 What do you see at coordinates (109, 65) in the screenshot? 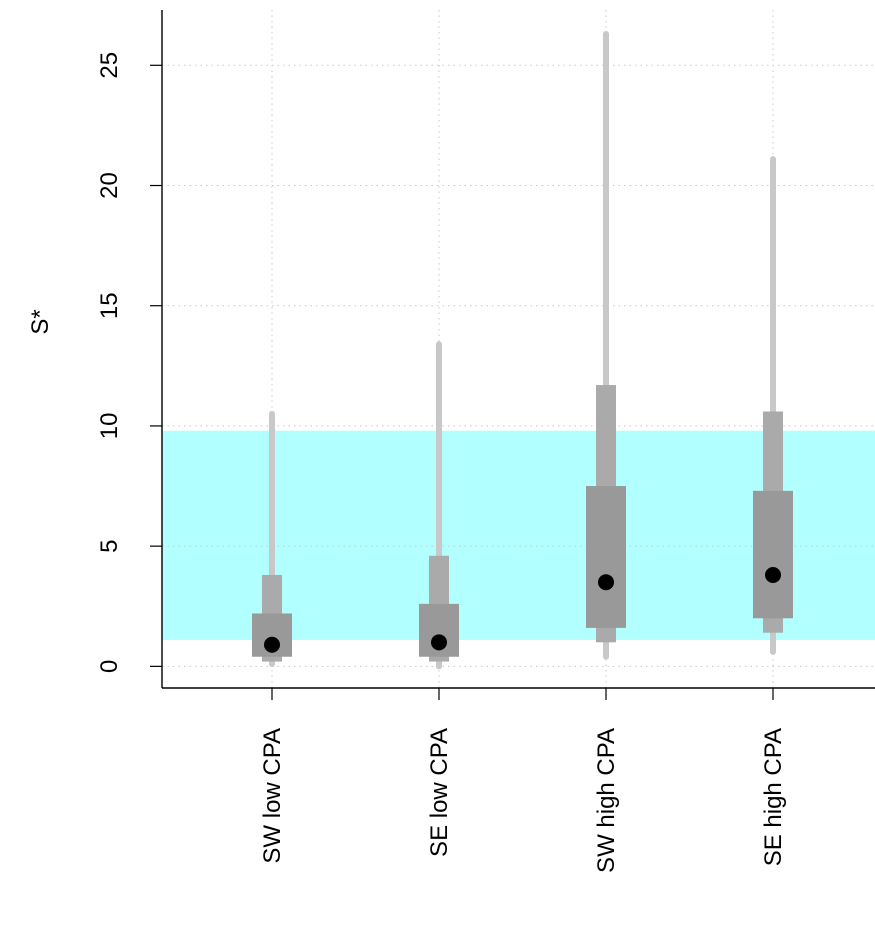
I see `y-tick-label: 25` at bounding box center [109, 65].